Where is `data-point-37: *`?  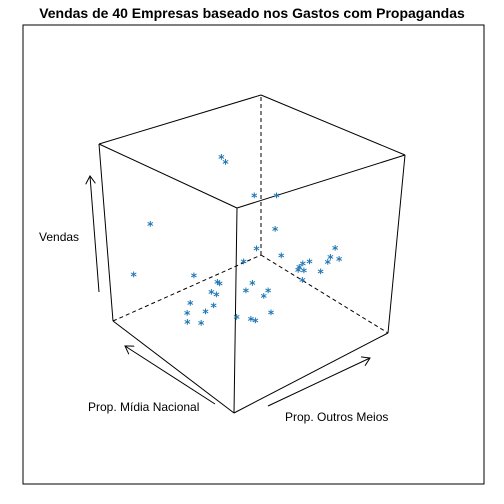 data-point-37: * is located at coordinates (194, 277).